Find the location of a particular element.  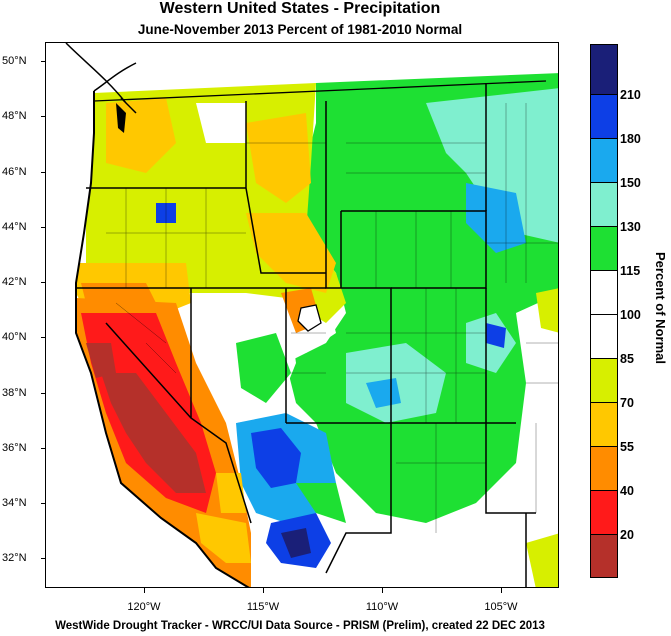

lat-label: 48°N is located at coordinates (14, 116).